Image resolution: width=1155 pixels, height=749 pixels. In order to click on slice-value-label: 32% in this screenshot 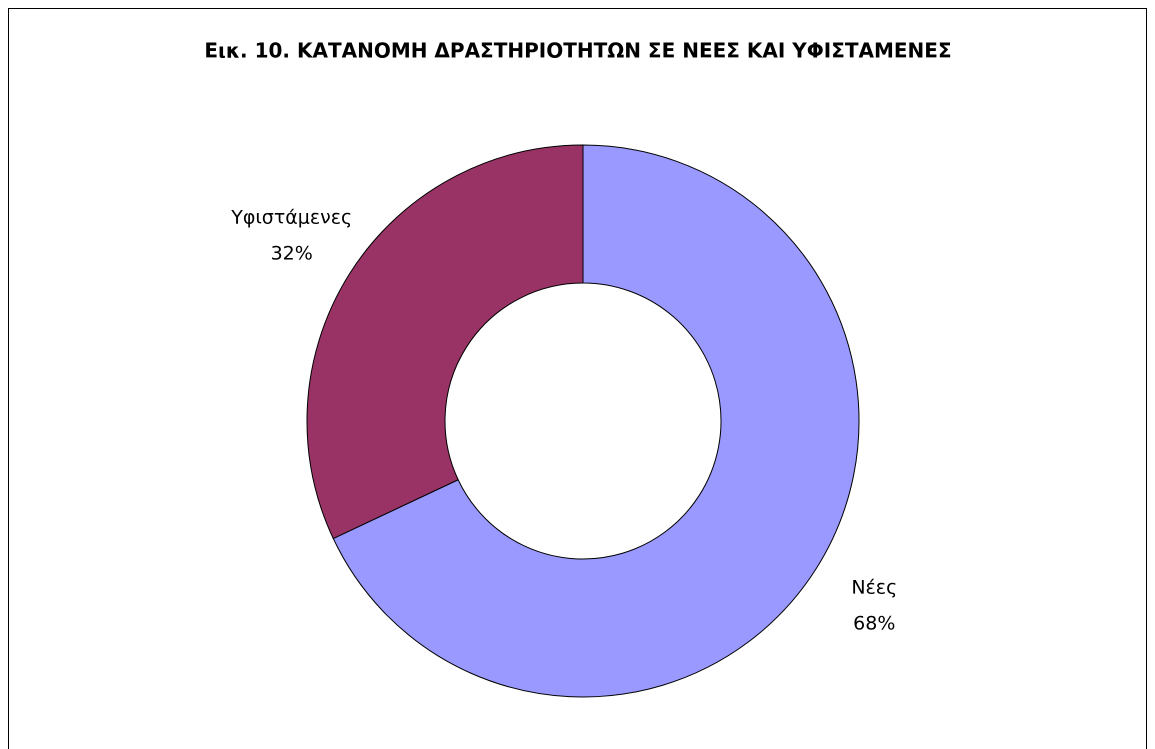, I will do `click(292, 254)`.